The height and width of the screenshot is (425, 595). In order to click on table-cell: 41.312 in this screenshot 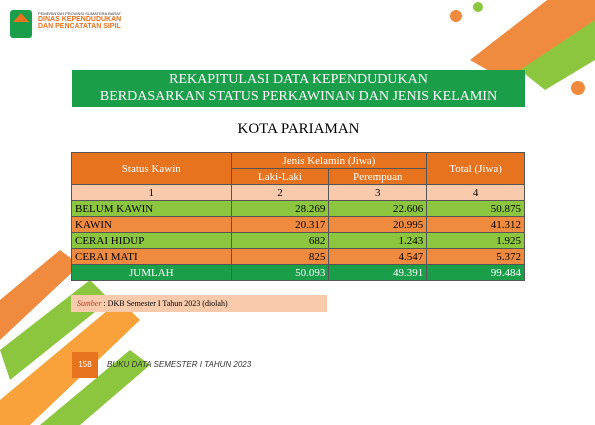, I will do `click(475, 224)`.